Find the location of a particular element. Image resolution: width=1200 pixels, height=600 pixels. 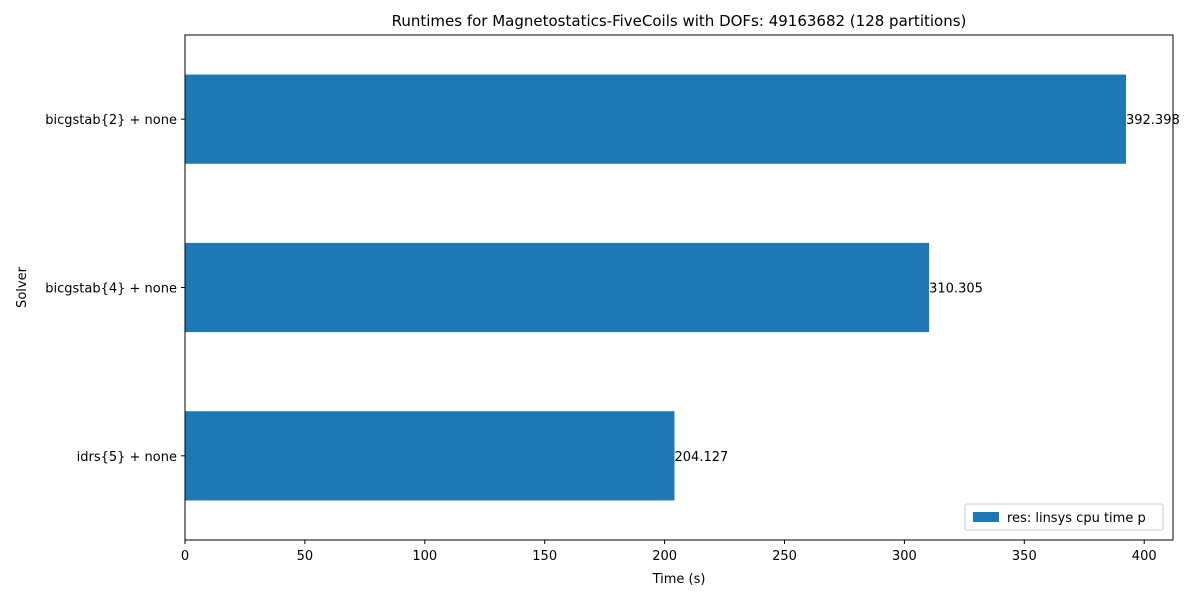

data-label-0: 392.398 is located at coordinates (1153, 120).